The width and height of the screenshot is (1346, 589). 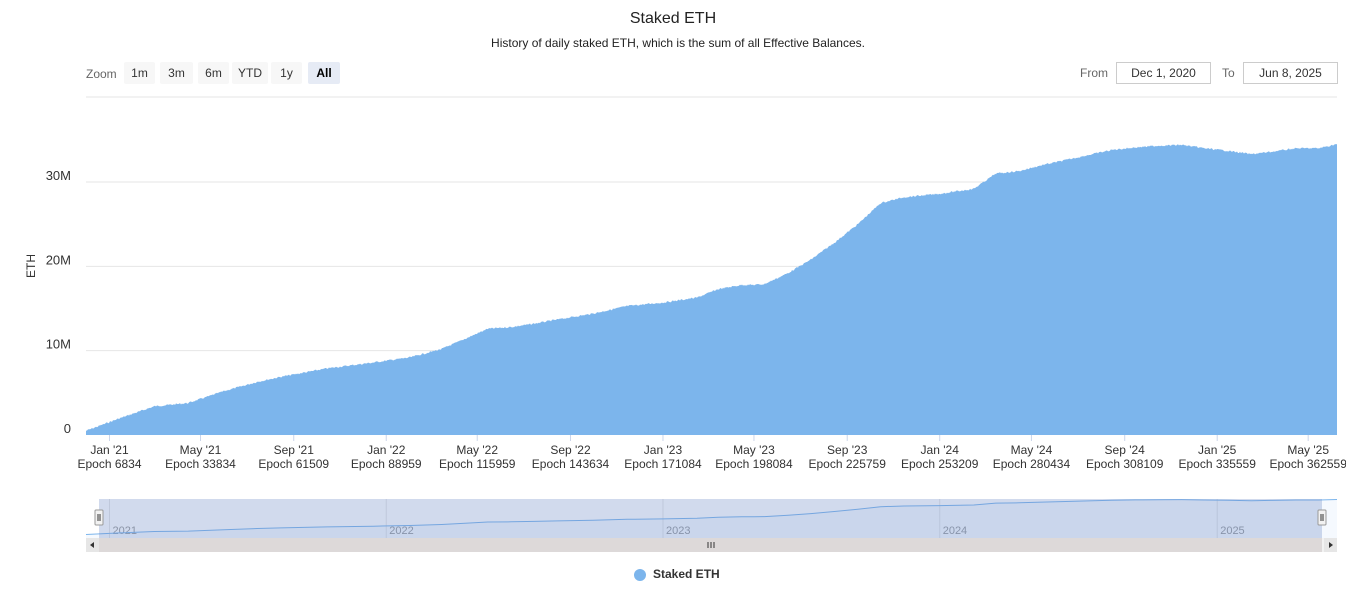 What do you see at coordinates (125, 531) in the screenshot?
I see `navigator-year-label: 2021` at bounding box center [125, 531].